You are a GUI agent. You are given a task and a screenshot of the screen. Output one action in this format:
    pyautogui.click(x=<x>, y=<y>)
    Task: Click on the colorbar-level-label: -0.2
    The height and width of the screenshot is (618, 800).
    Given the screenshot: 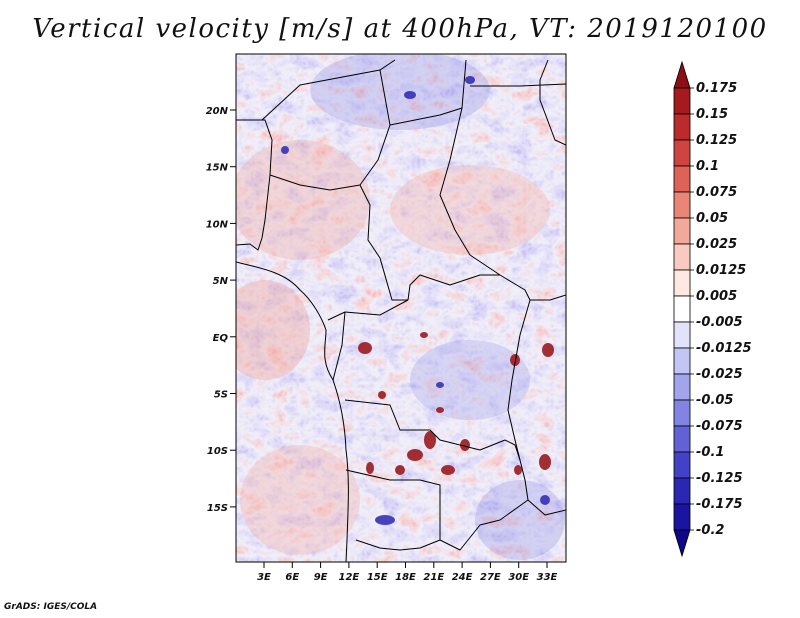 What is the action you would take?
    pyautogui.click(x=710, y=530)
    